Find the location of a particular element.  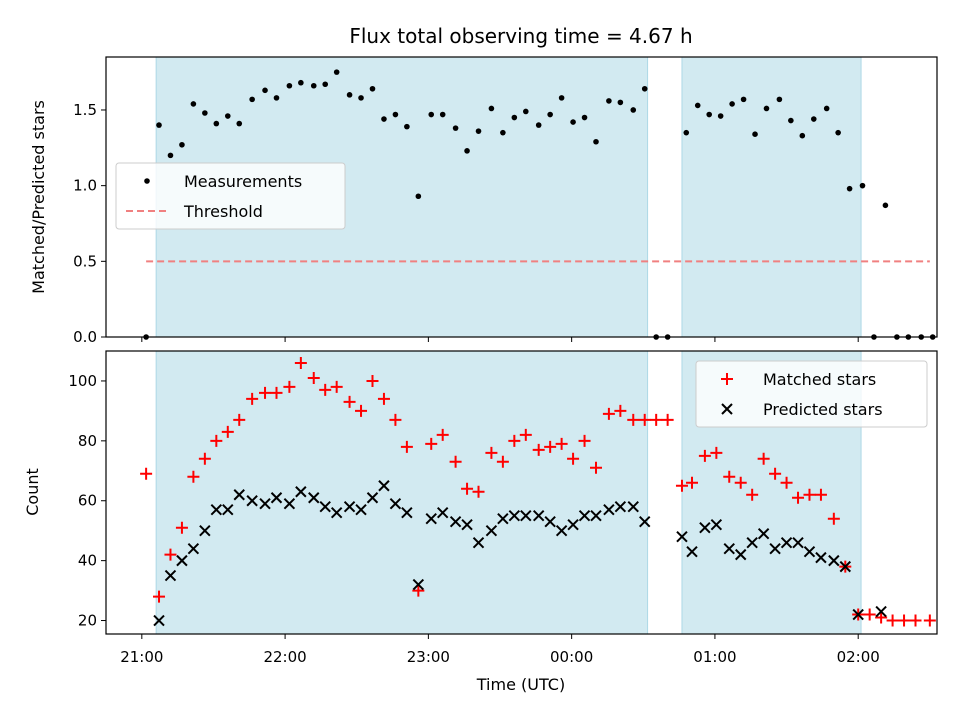

bottom-y-tick-label: 20 is located at coordinates (87, 621).